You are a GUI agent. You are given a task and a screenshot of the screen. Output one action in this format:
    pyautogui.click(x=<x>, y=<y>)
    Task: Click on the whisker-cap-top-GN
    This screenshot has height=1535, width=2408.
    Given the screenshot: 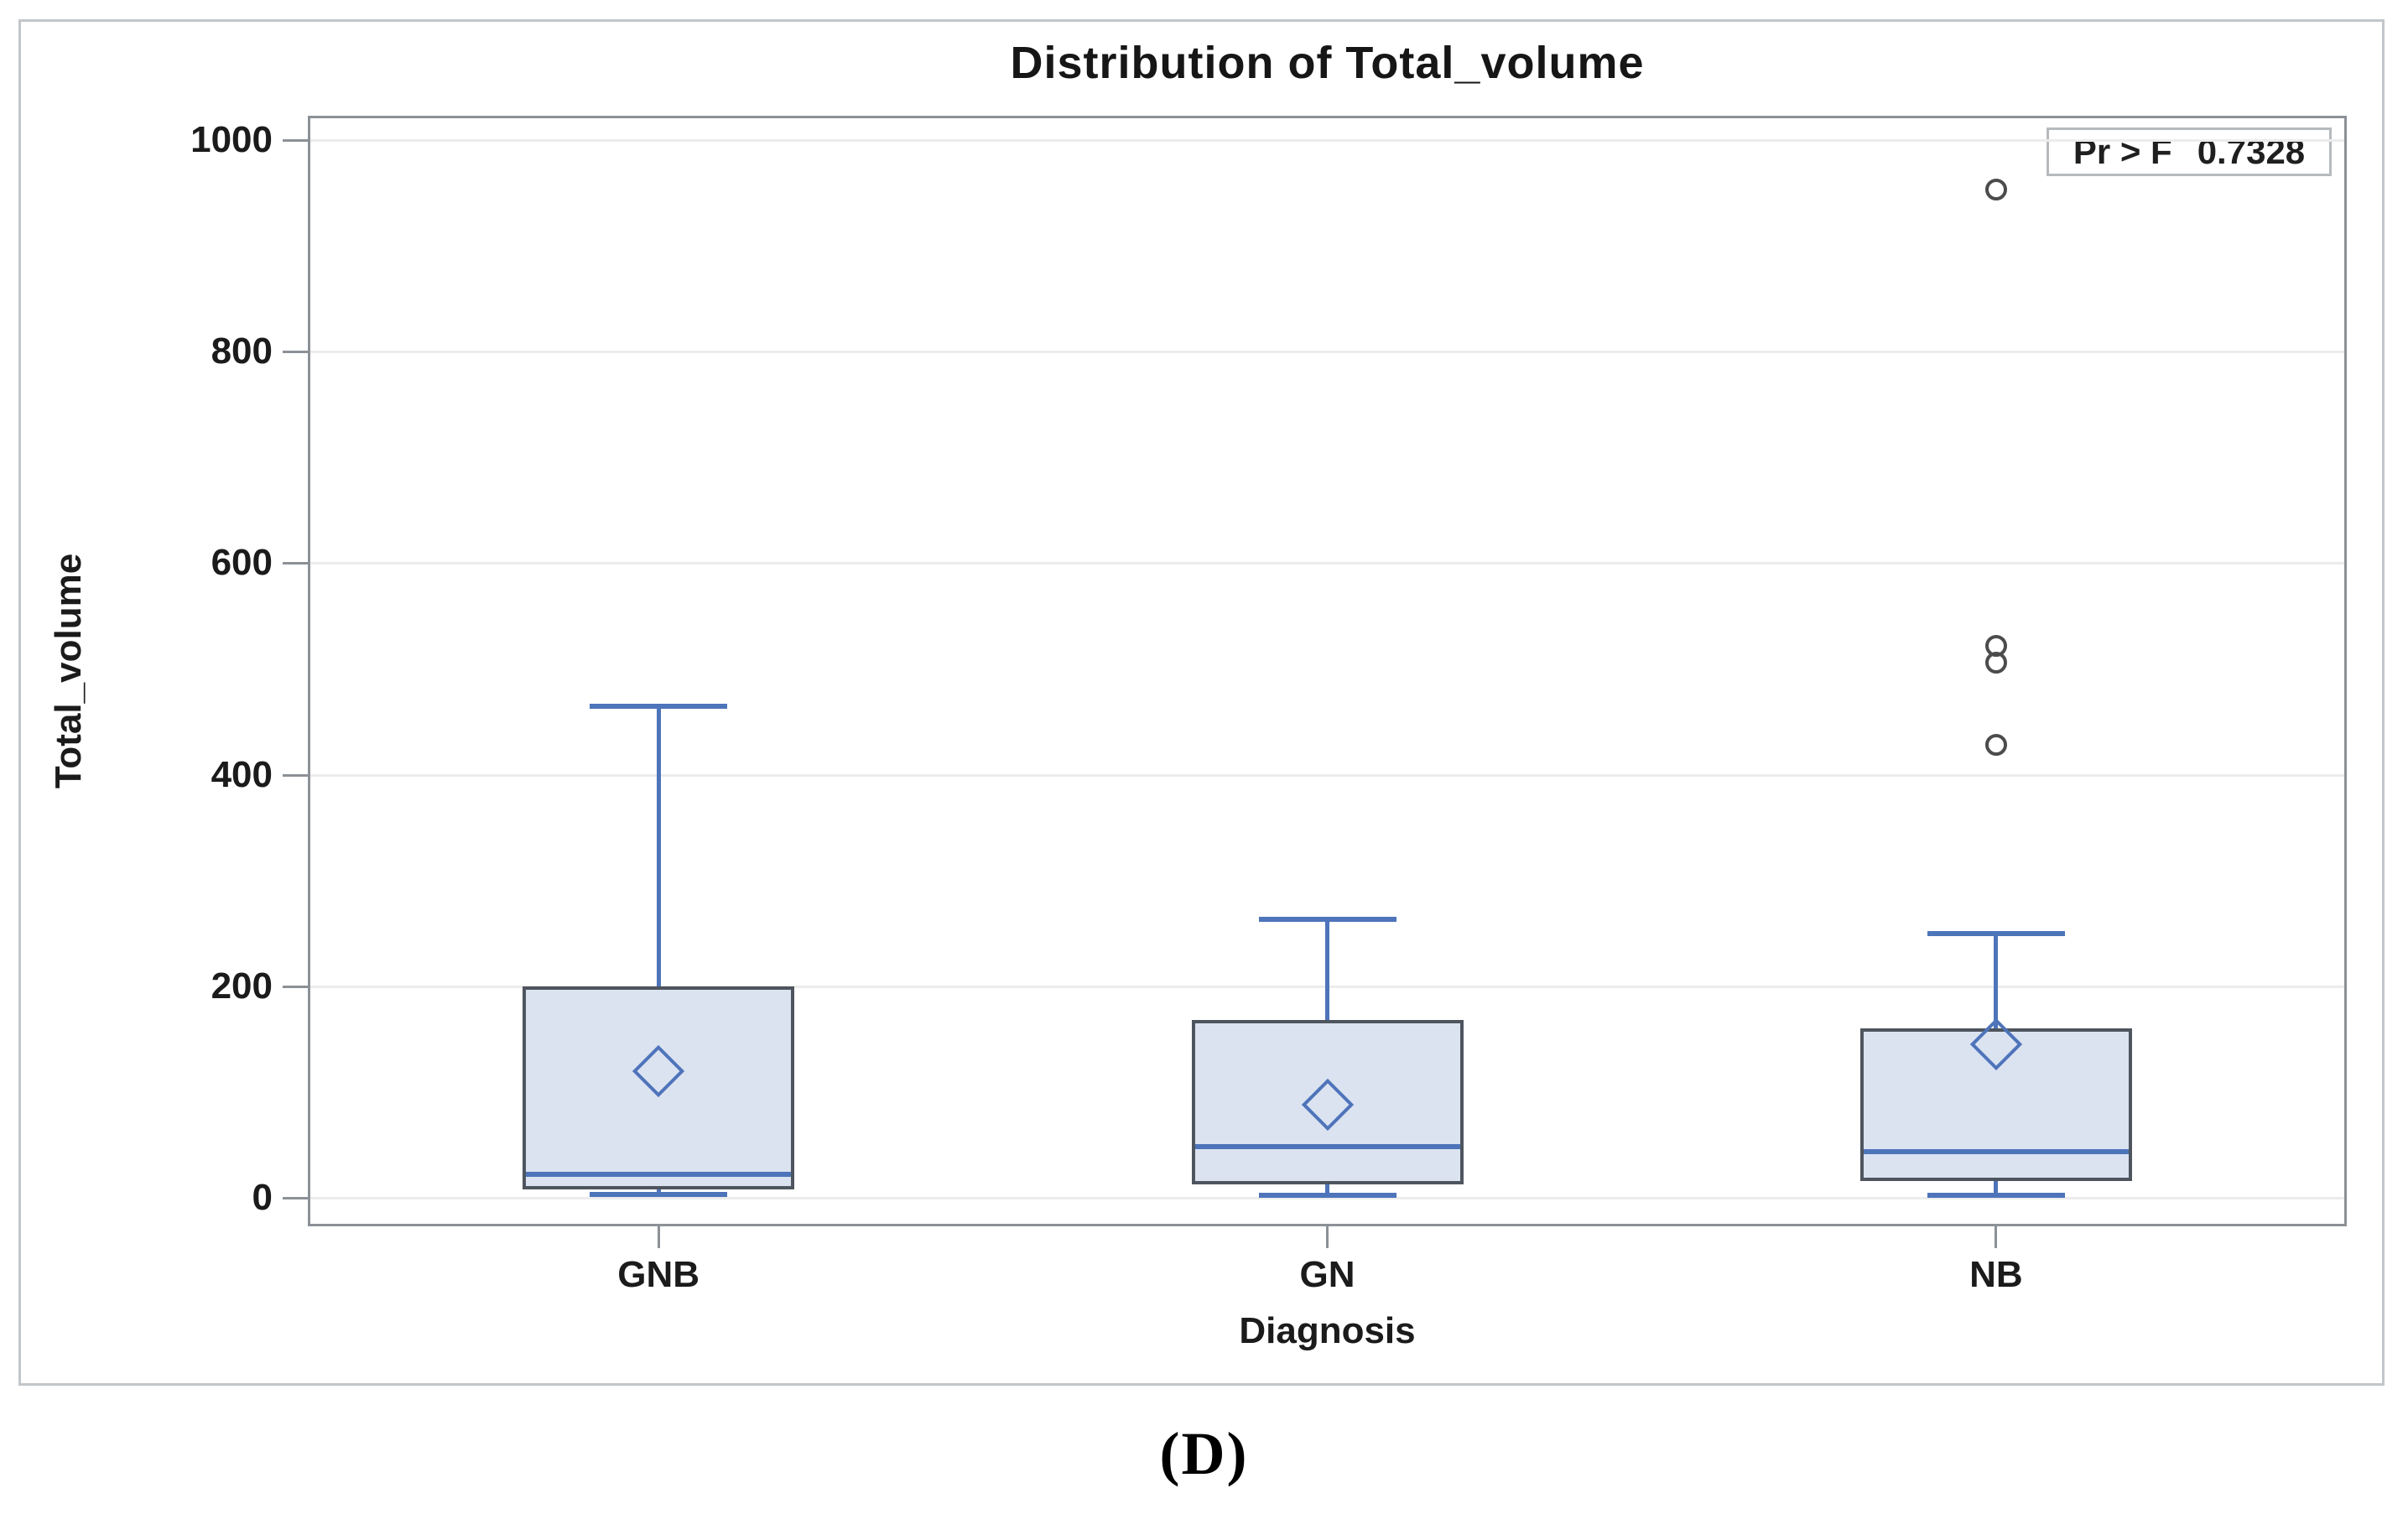 What is the action you would take?
    pyautogui.click(x=1327, y=920)
    